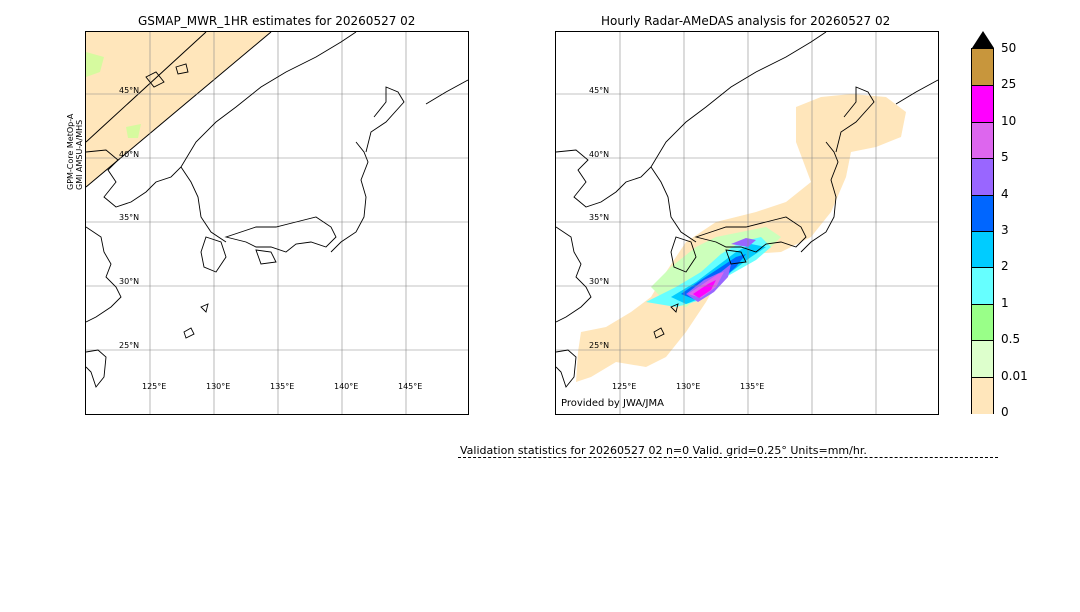  Describe the element at coordinates (410, 386) in the screenshot. I see `left-lon-145: 145°E` at that location.